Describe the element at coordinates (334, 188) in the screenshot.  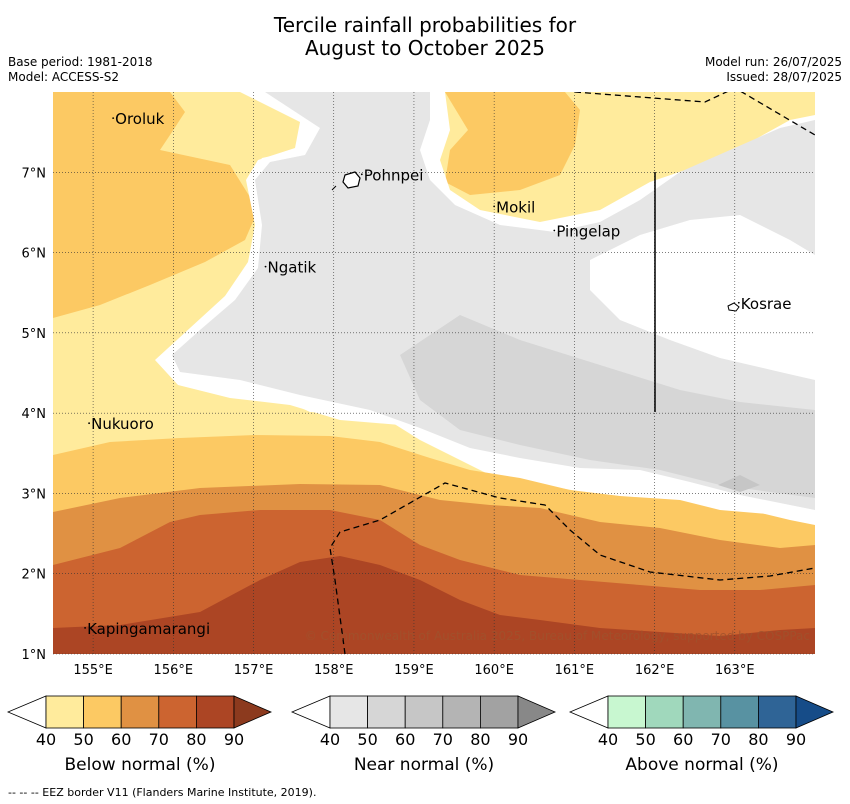
I see `islet-marker` at that location.